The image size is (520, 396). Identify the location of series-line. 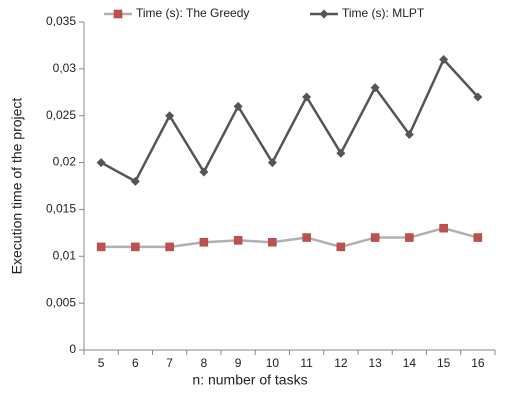
(290, 237).